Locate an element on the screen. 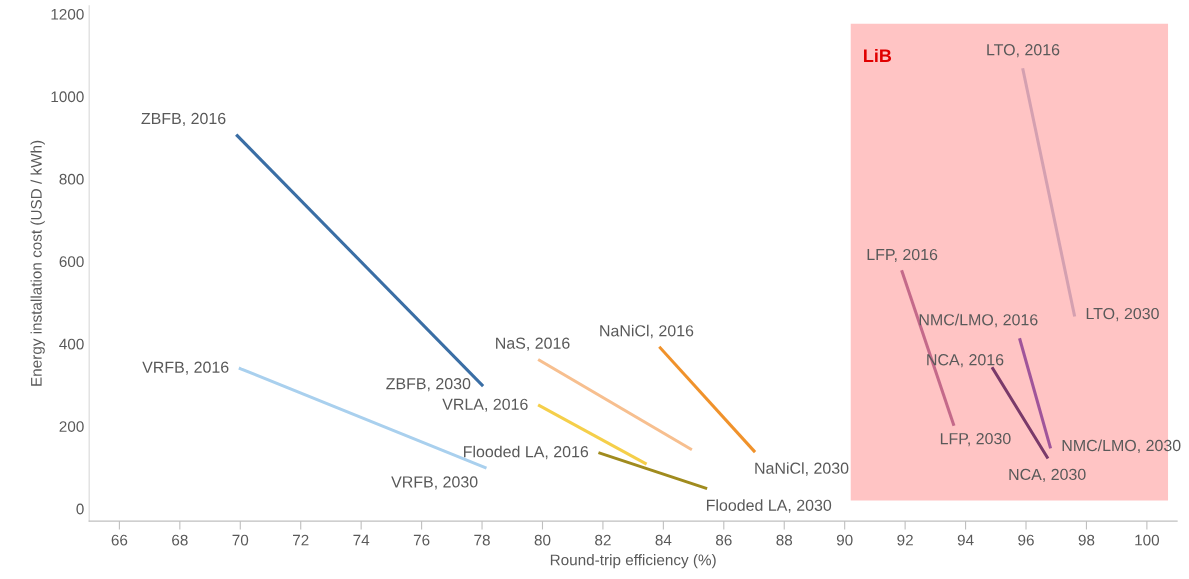 The width and height of the screenshot is (1189, 579). x-tick-label: 84 is located at coordinates (663, 540).